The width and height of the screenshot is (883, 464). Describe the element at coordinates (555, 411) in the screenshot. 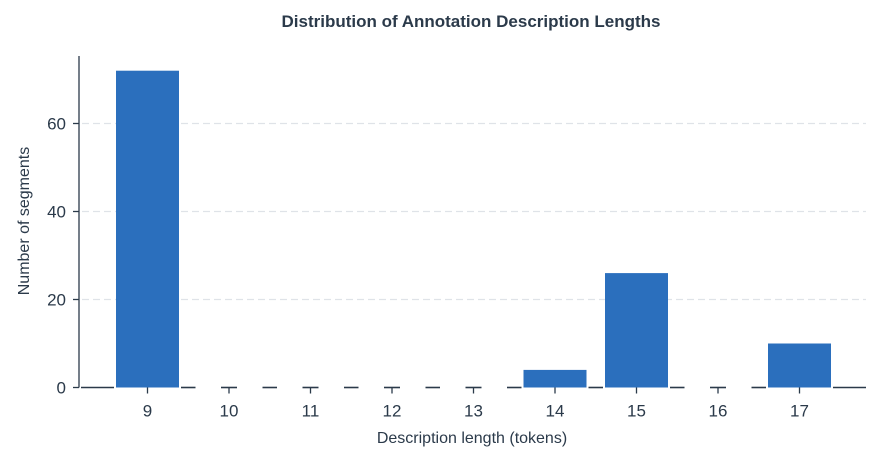

I see `x-tick-label-14: 14` at that location.